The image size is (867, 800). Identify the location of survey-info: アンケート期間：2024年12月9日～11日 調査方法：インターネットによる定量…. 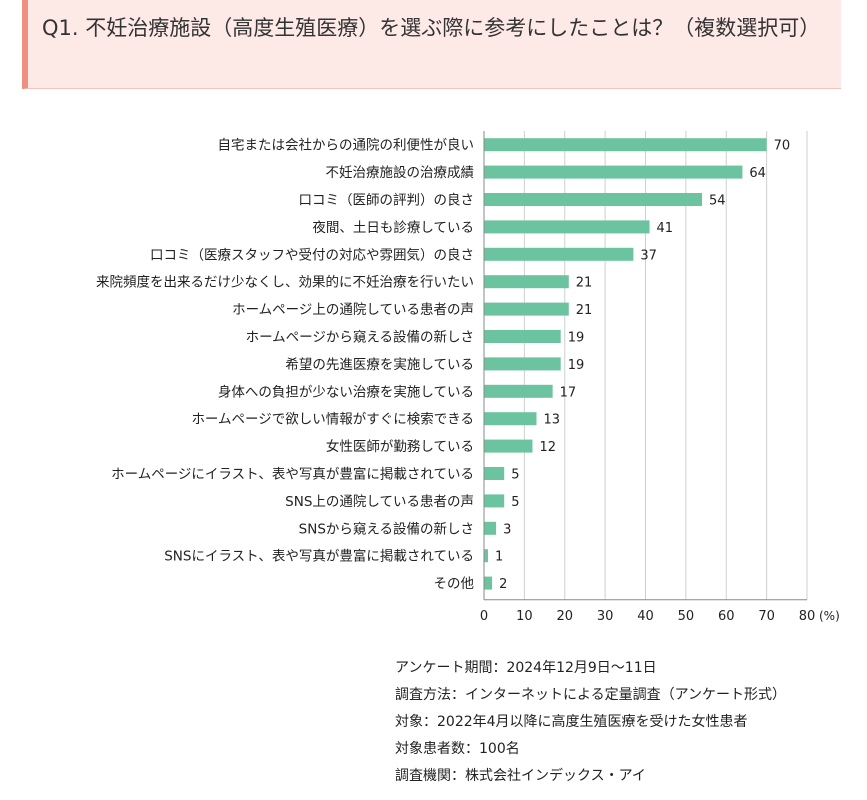
(590, 722).